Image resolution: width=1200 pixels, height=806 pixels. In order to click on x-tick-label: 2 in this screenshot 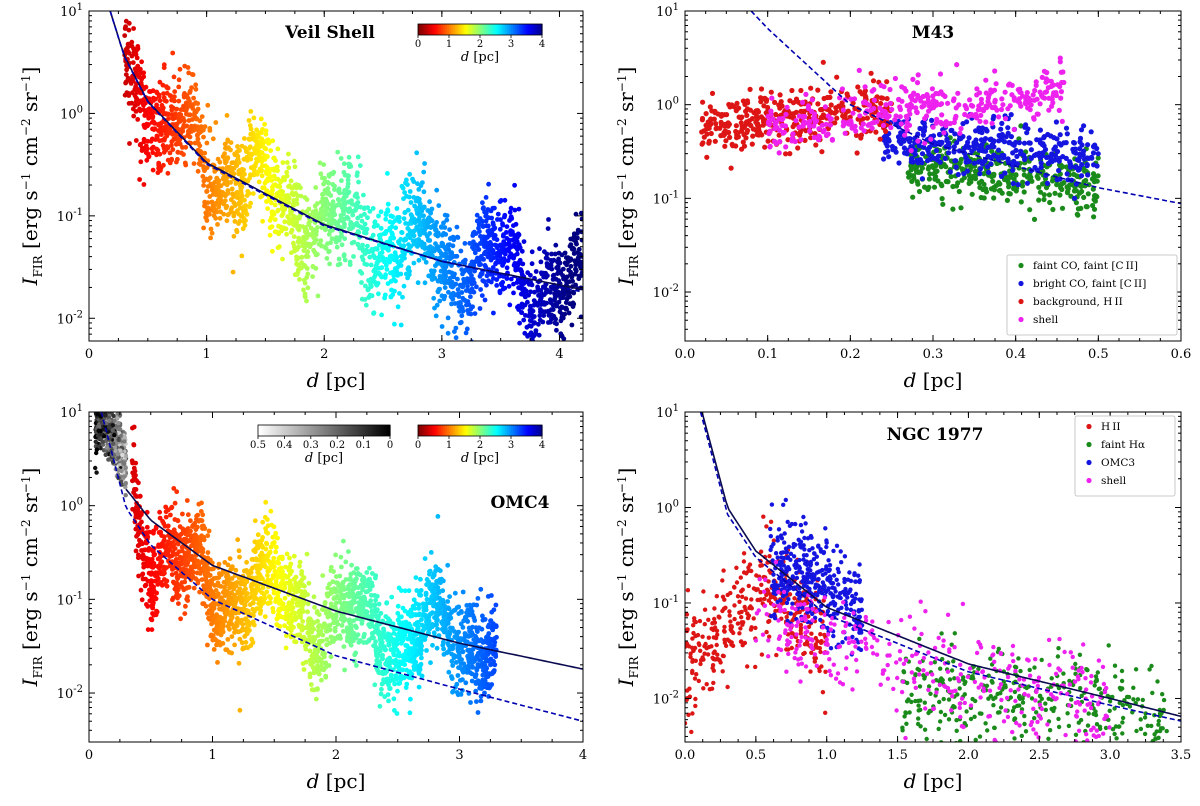, I will do `click(324, 354)`.